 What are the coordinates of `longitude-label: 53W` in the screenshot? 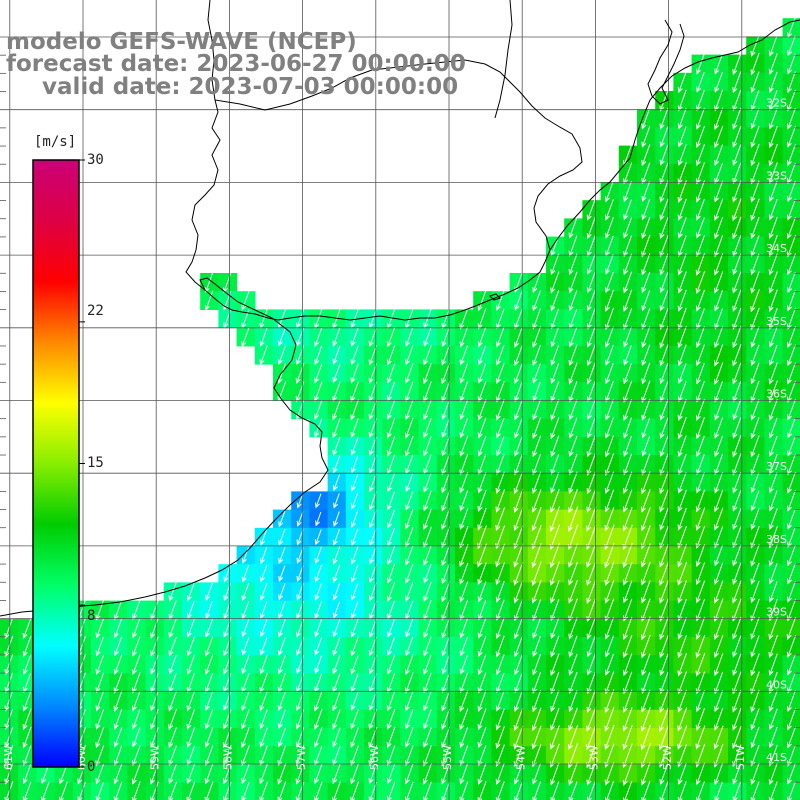 It's located at (594, 757).